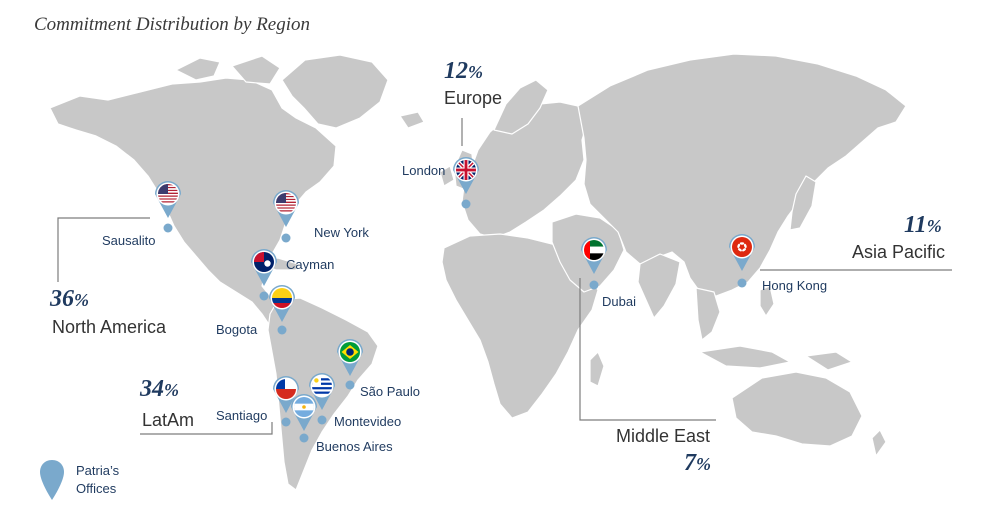 The width and height of the screenshot is (981, 516). I want to click on office-pin-chile, so click(286, 401).